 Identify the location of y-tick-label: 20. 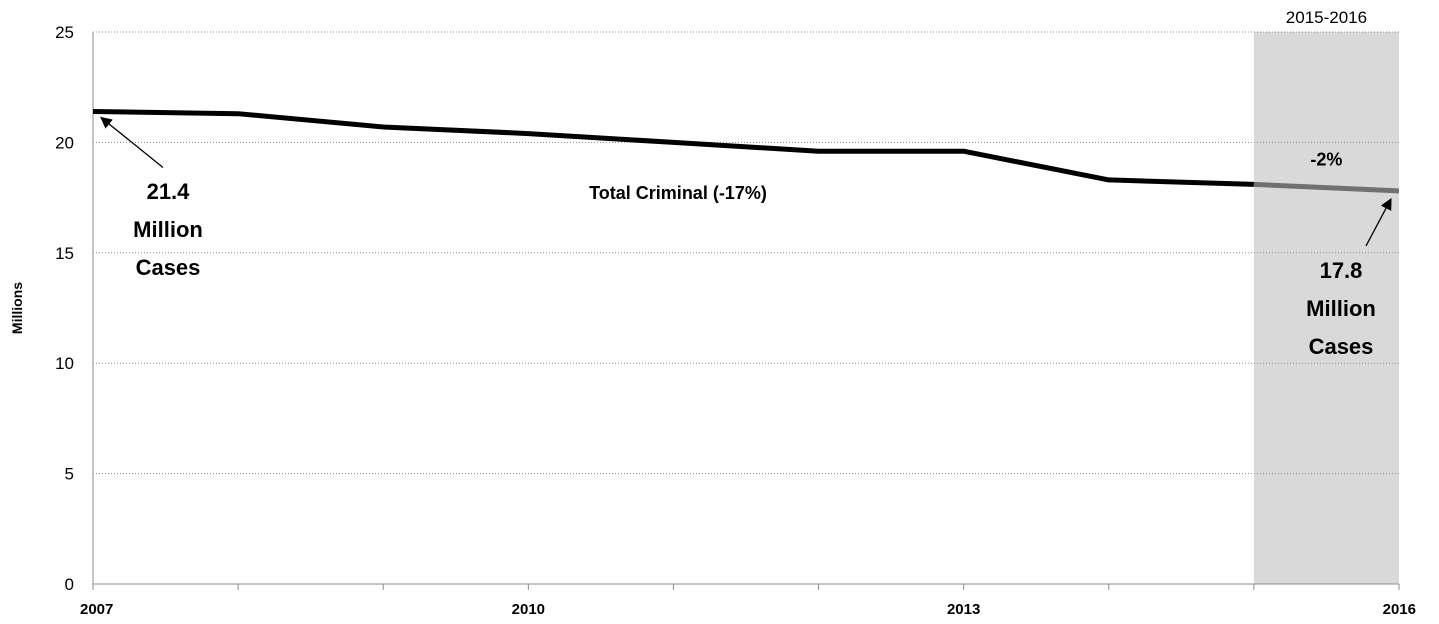
(64, 142).